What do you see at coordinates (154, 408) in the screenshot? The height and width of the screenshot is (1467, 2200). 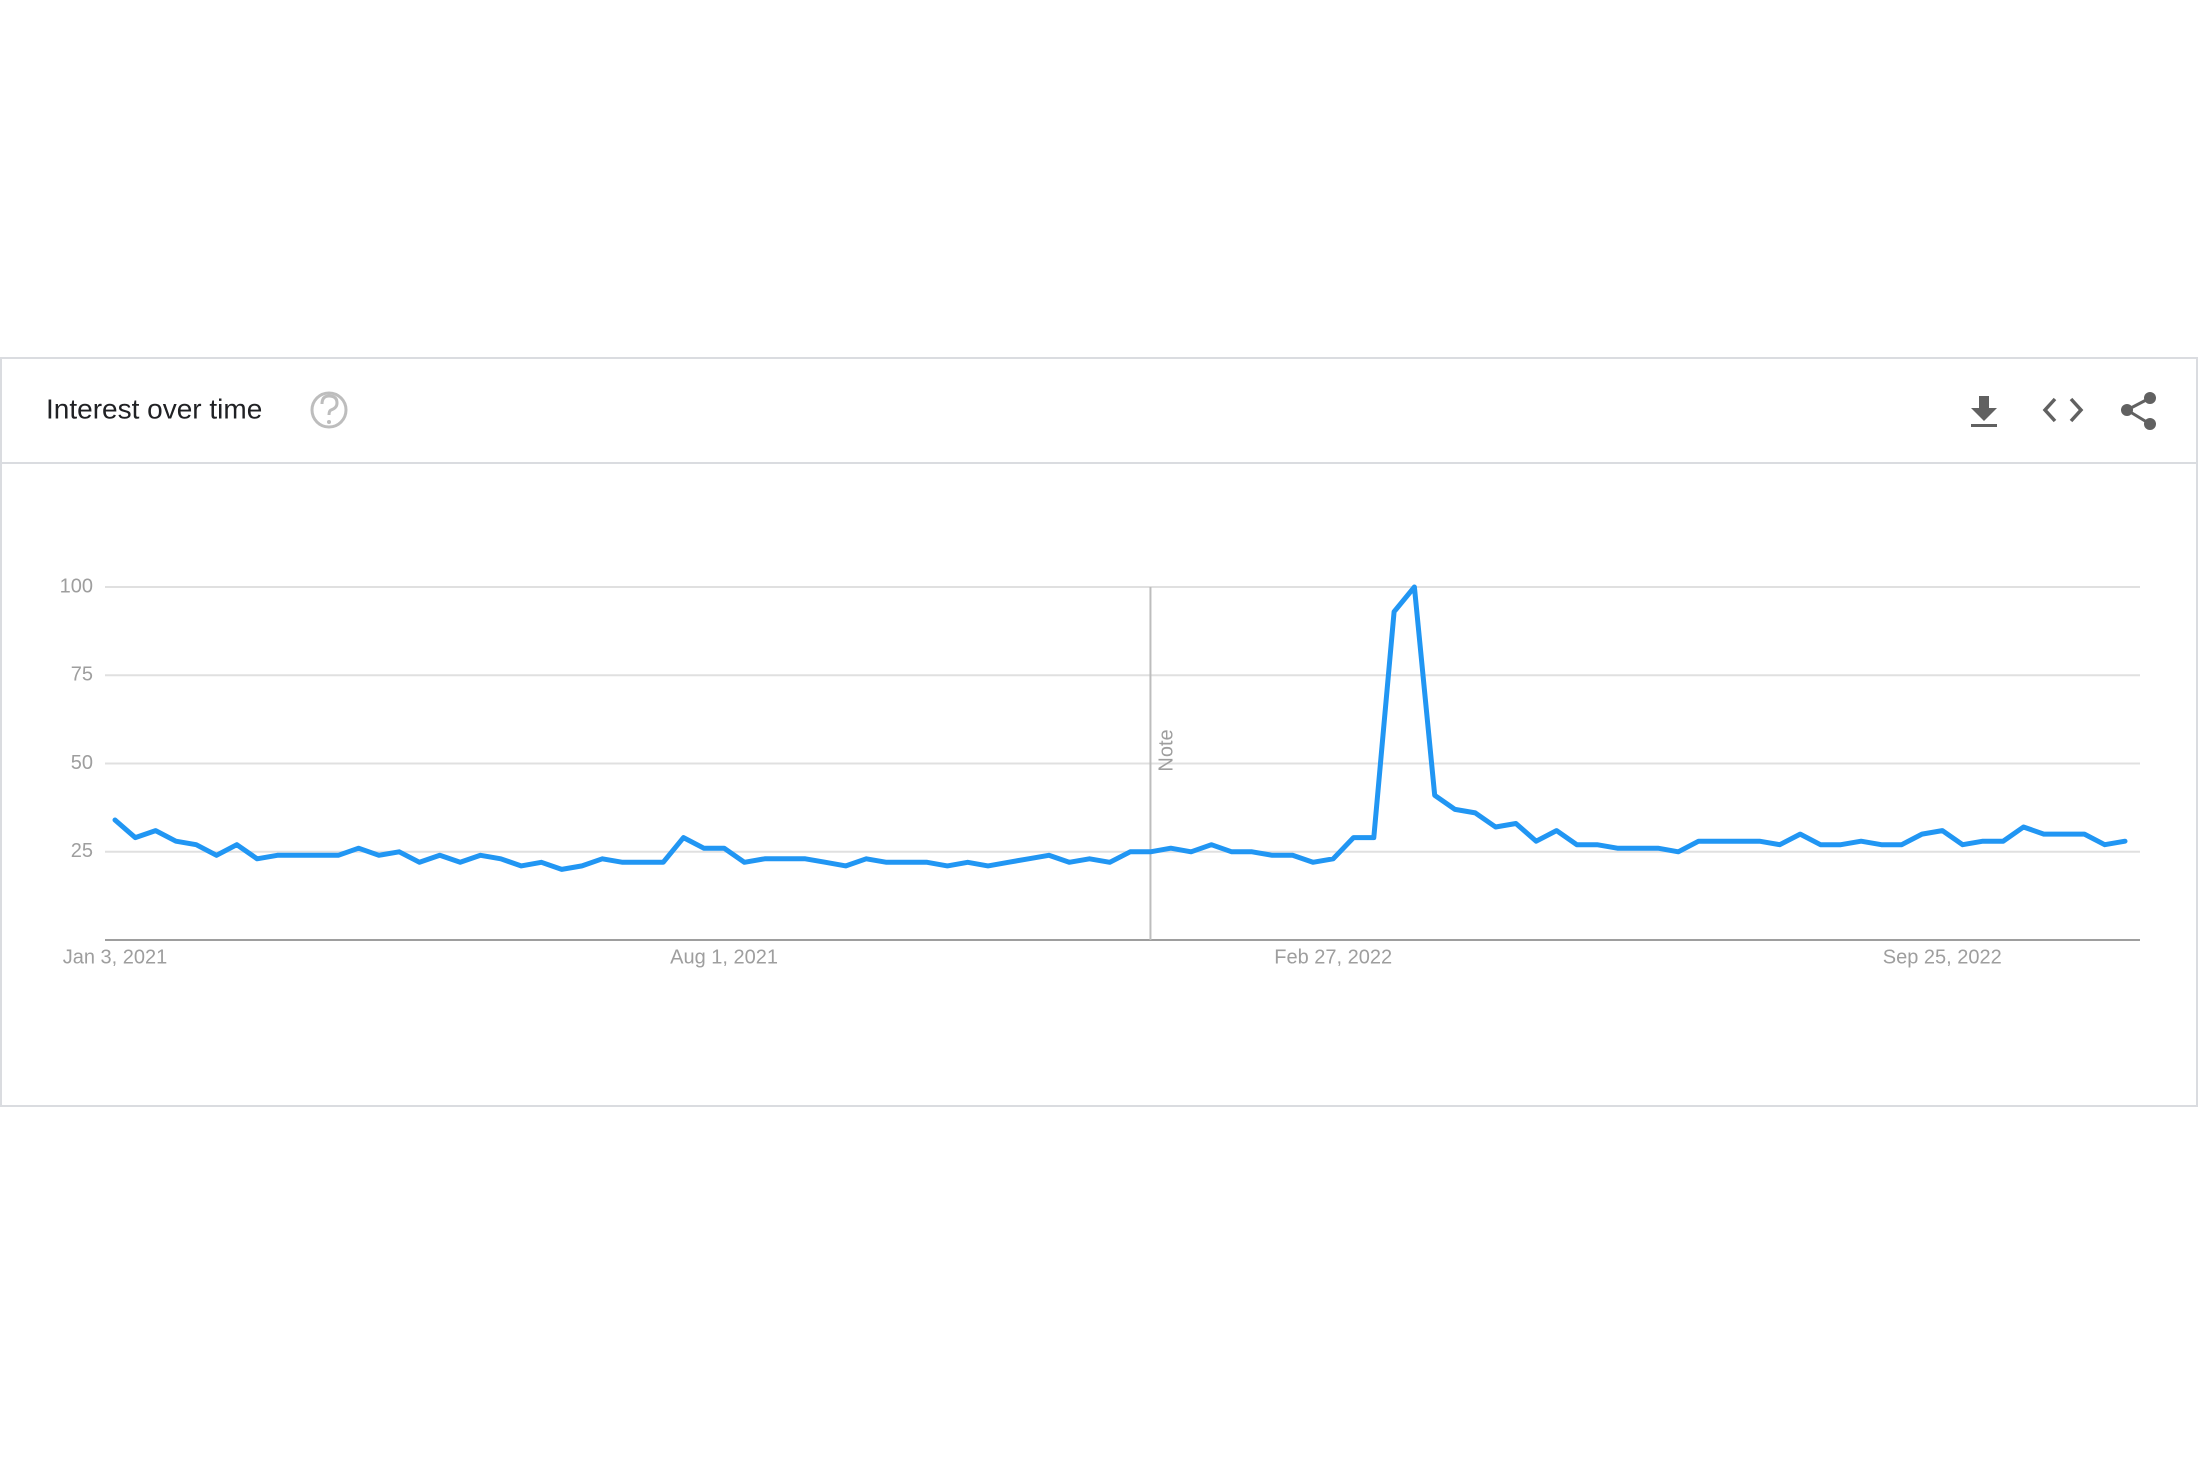 I see `card-title: Interest over time` at bounding box center [154, 408].